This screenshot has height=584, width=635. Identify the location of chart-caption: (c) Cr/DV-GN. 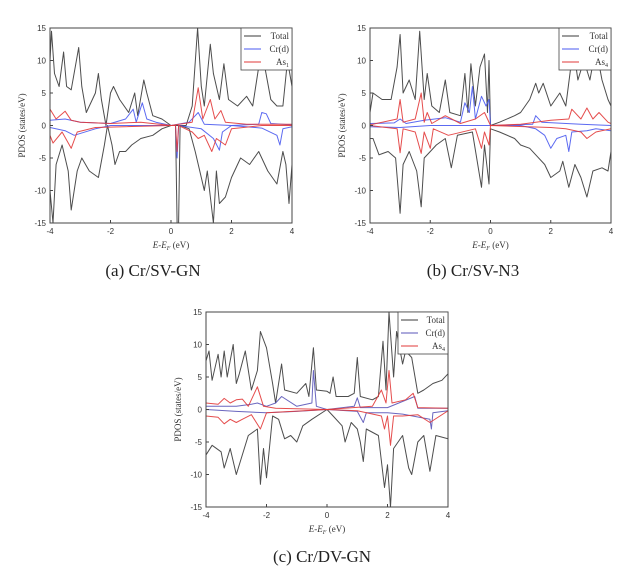
(322, 556).